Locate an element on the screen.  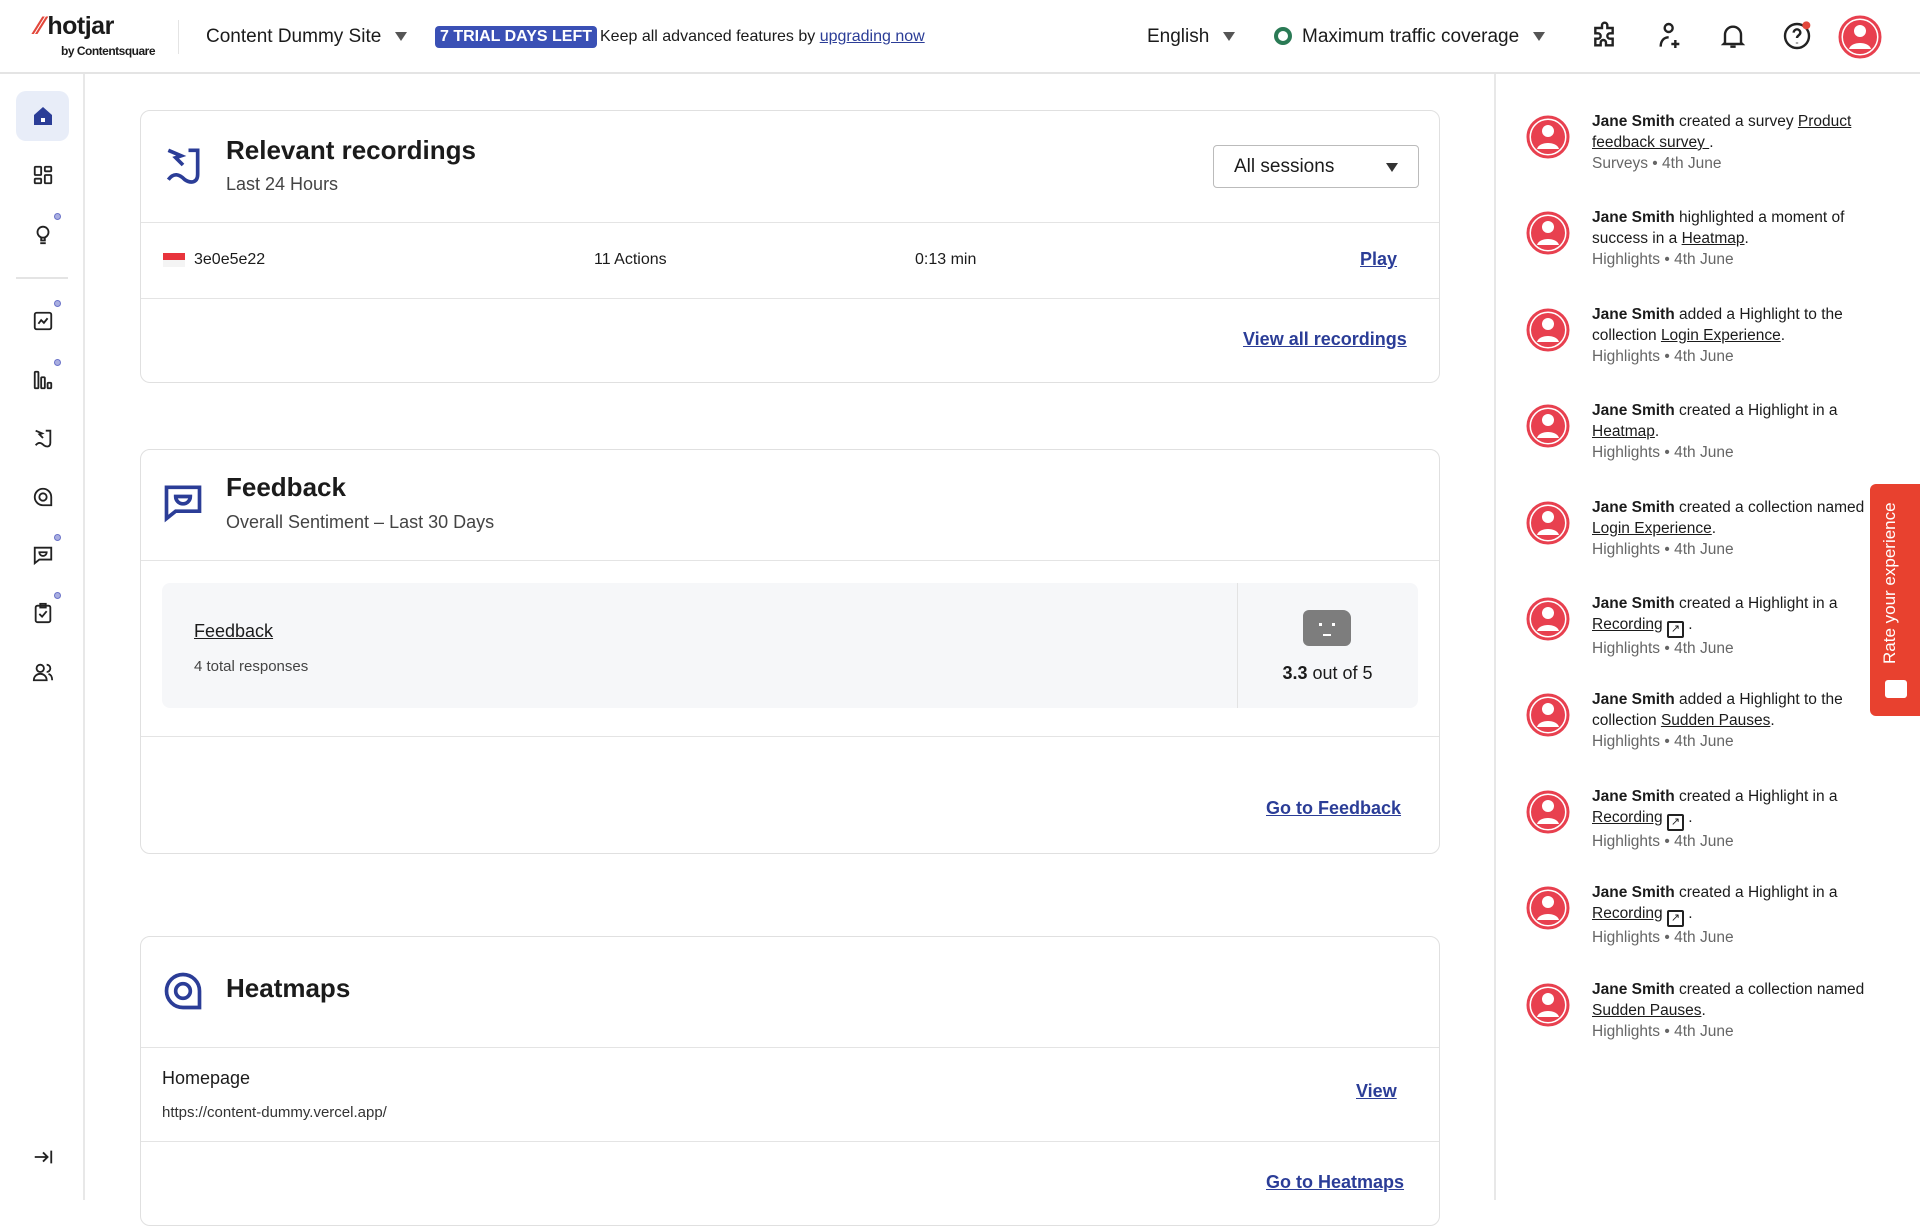
add-user-icon is located at coordinates (1670, 36).